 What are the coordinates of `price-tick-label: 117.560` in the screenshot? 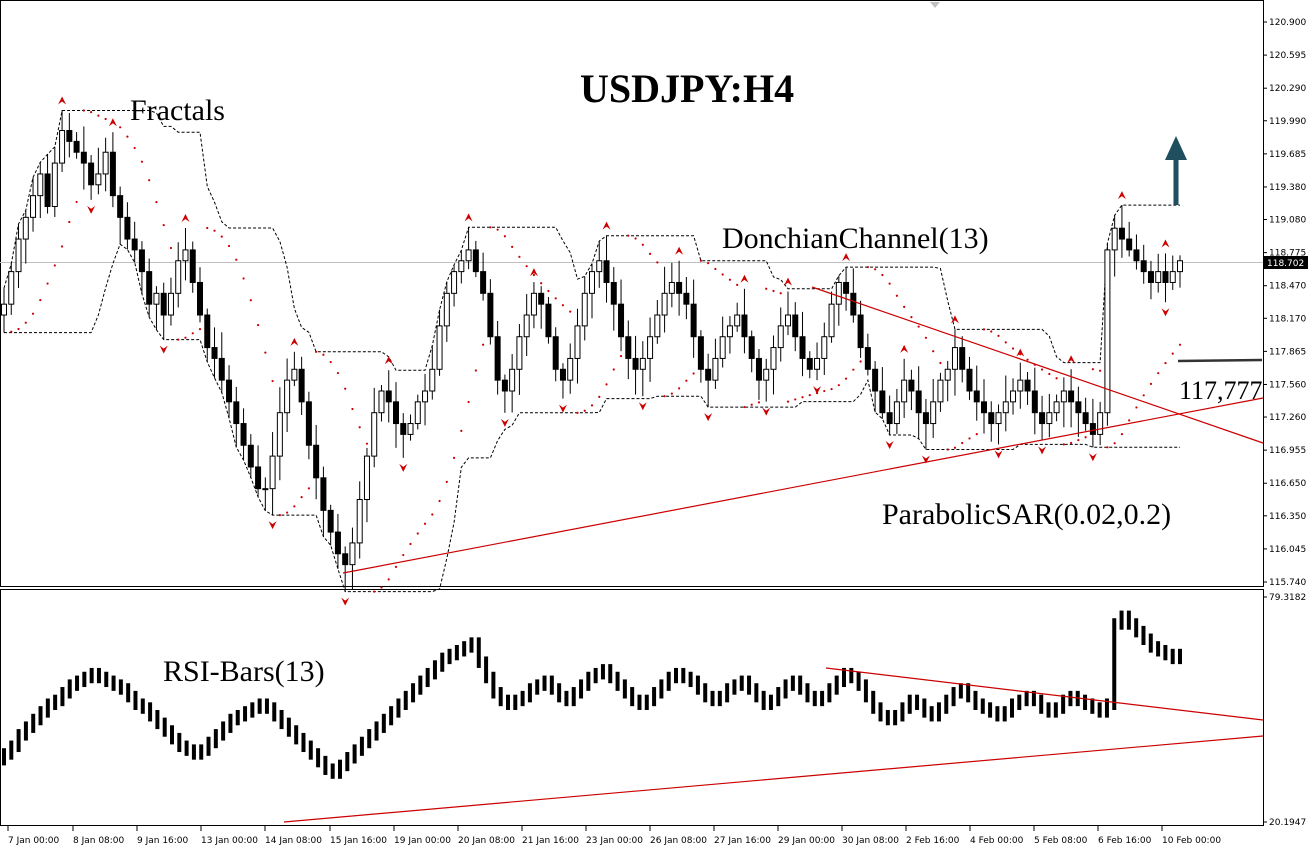 It's located at (1287, 385).